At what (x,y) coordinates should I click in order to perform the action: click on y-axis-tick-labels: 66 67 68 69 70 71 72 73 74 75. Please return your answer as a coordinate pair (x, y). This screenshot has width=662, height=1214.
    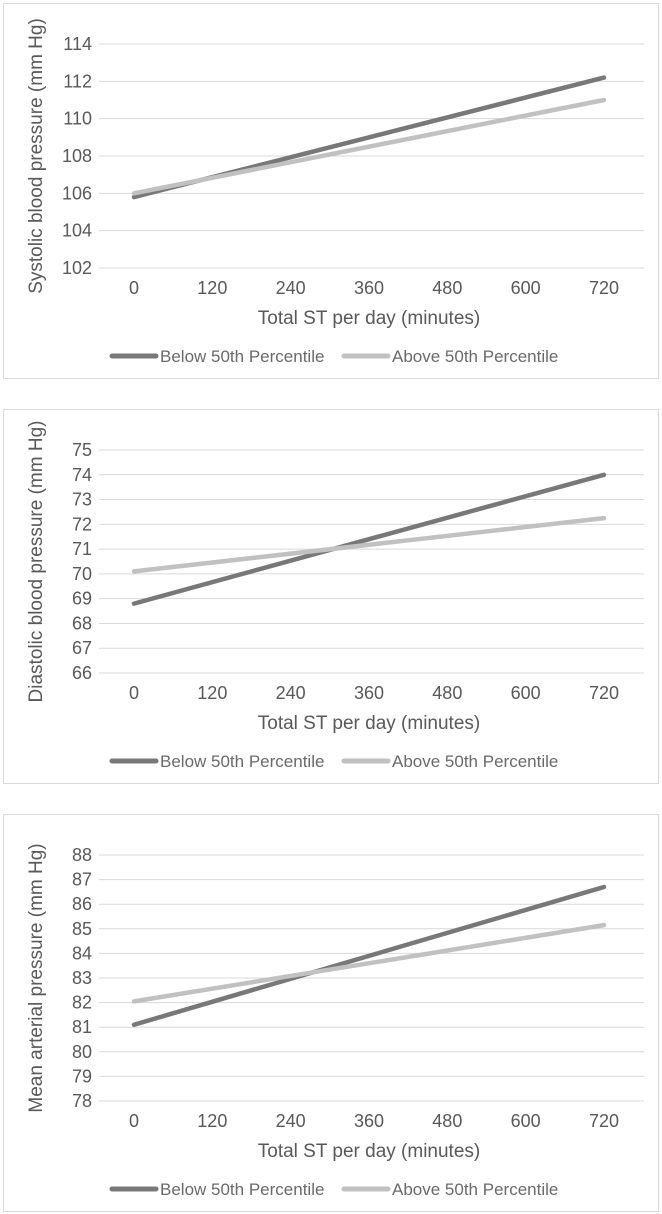
    Looking at the image, I should click on (82, 561).